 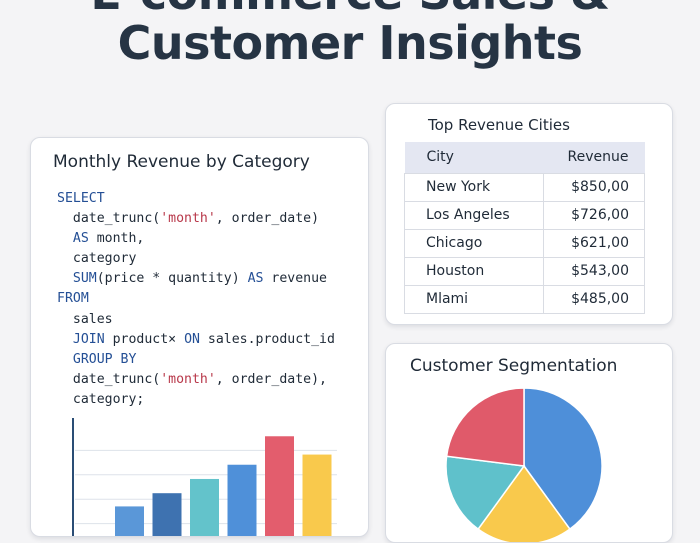 What do you see at coordinates (594, 271) in the screenshot?
I see `revenue-cell: $543,00` at bounding box center [594, 271].